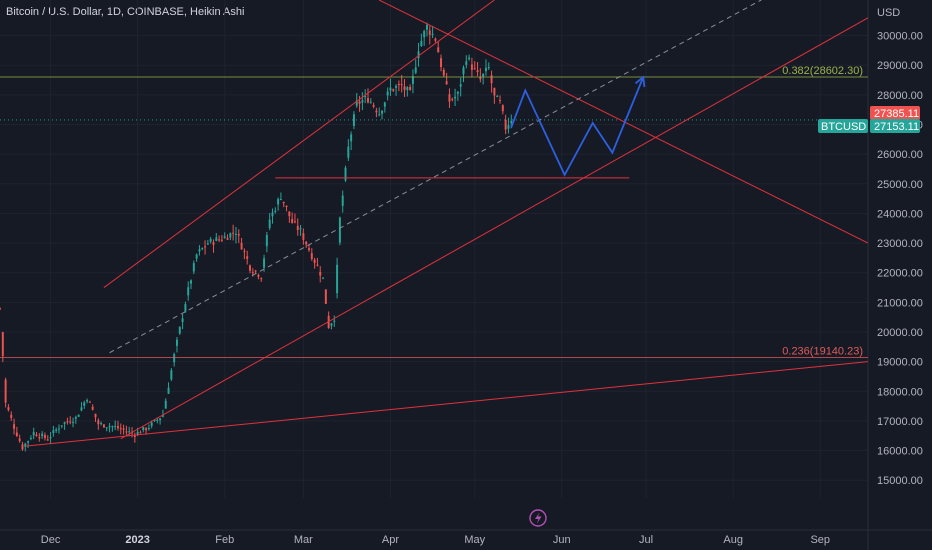  What do you see at coordinates (900, 66) in the screenshot?
I see `y-tick-label: 29000.00` at bounding box center [900, 66].